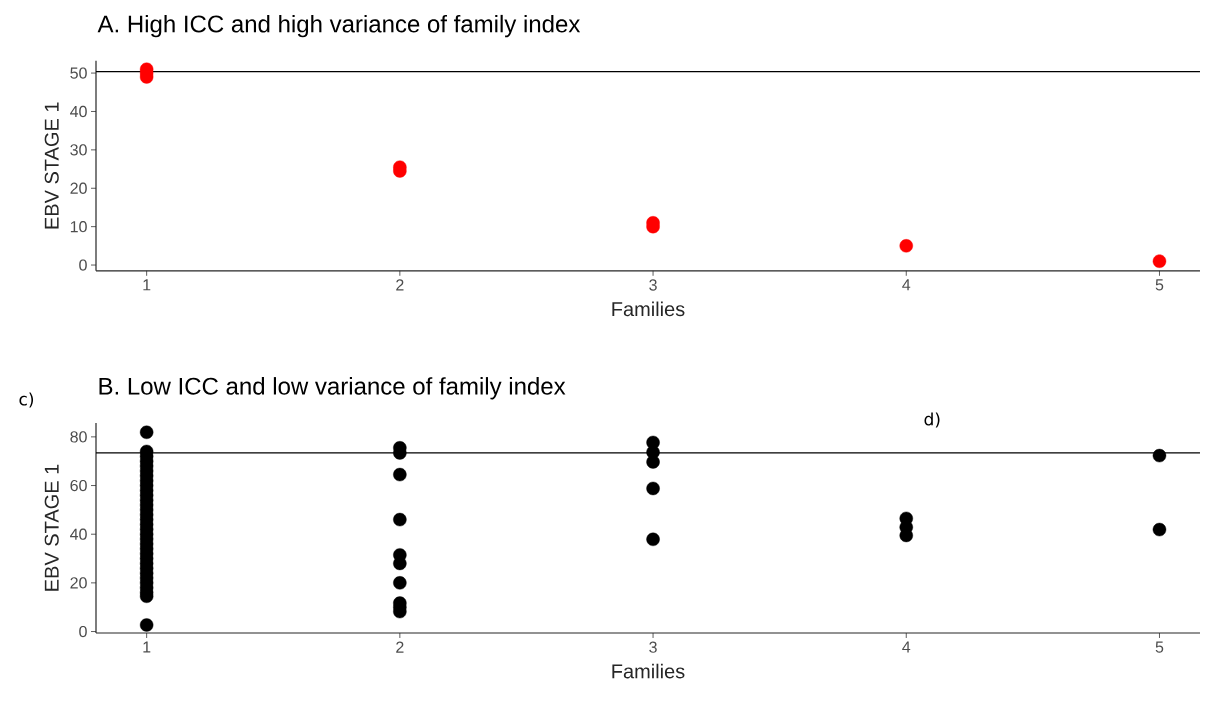  I want to click on y-tick-label: 10, so click(78, 226).